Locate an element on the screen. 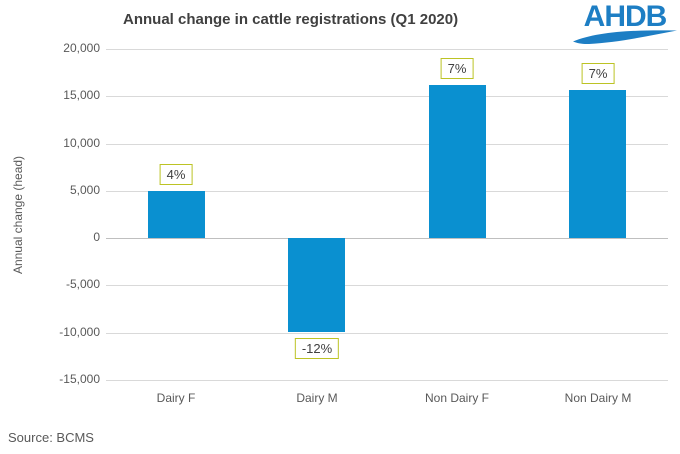 The height and width of the screenshot is (454, 680). x-tick-label-non-dairy-f: Non Dairy F is located at coordinates (457, 398).